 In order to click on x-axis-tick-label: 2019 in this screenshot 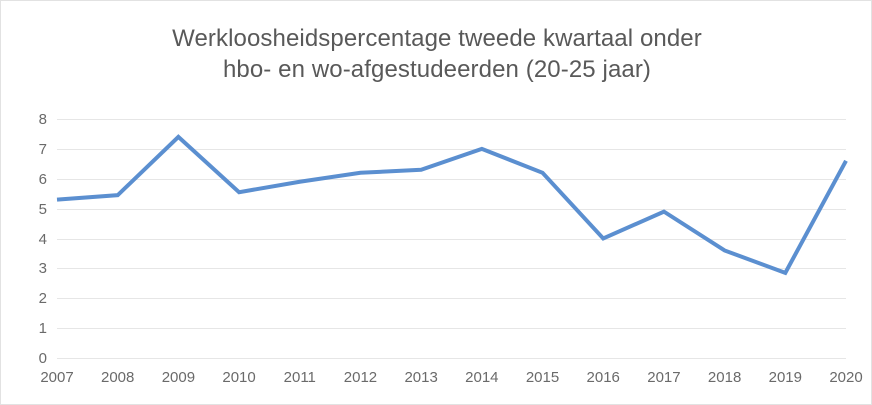, I will do `click(785, 377)`.